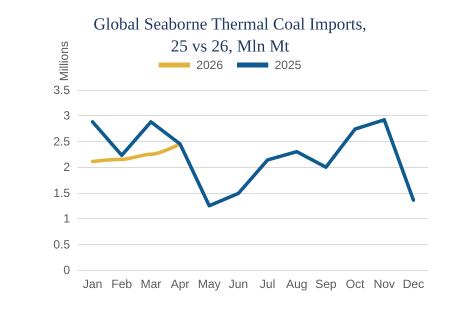 The image size is (460, 312). I want to click on x-tick-label: Dec, so click(413, 284).